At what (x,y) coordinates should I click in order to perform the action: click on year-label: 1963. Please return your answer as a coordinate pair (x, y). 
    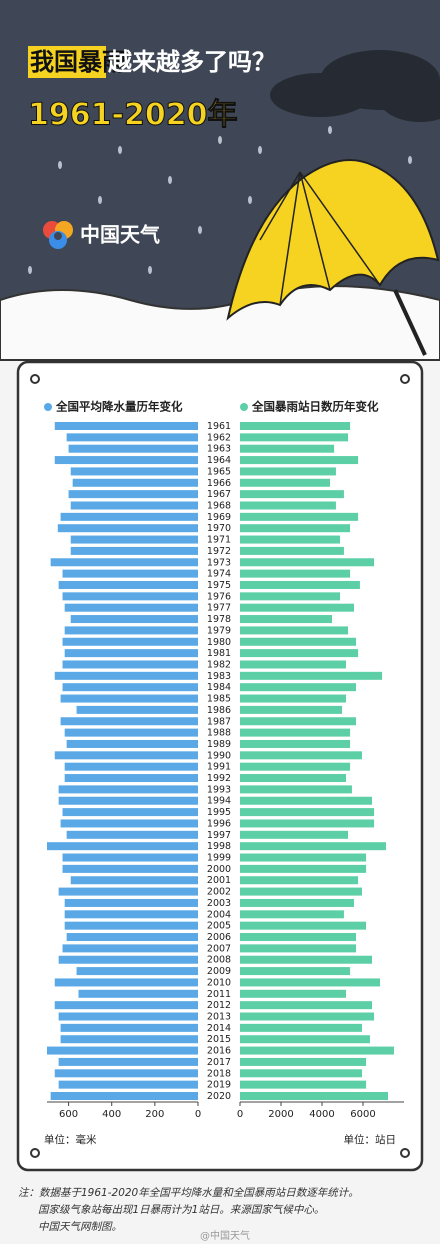
    Looking at the image, I should click on (219, 449).